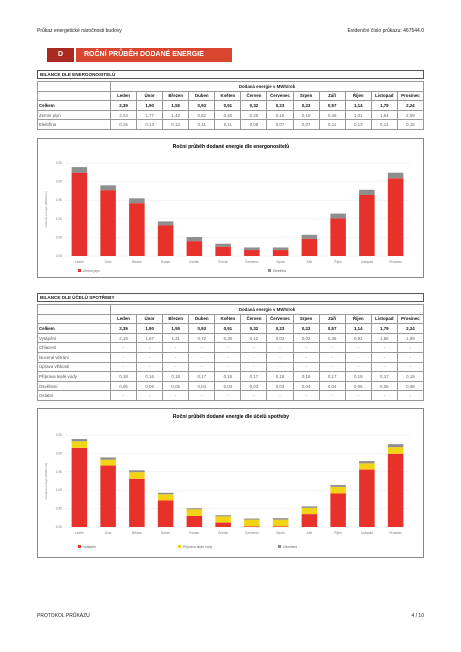  What do you see at coordinates (254, 386) in the screenshot?
I see `table-cell: 0,03` at bounding box center [254, 386].